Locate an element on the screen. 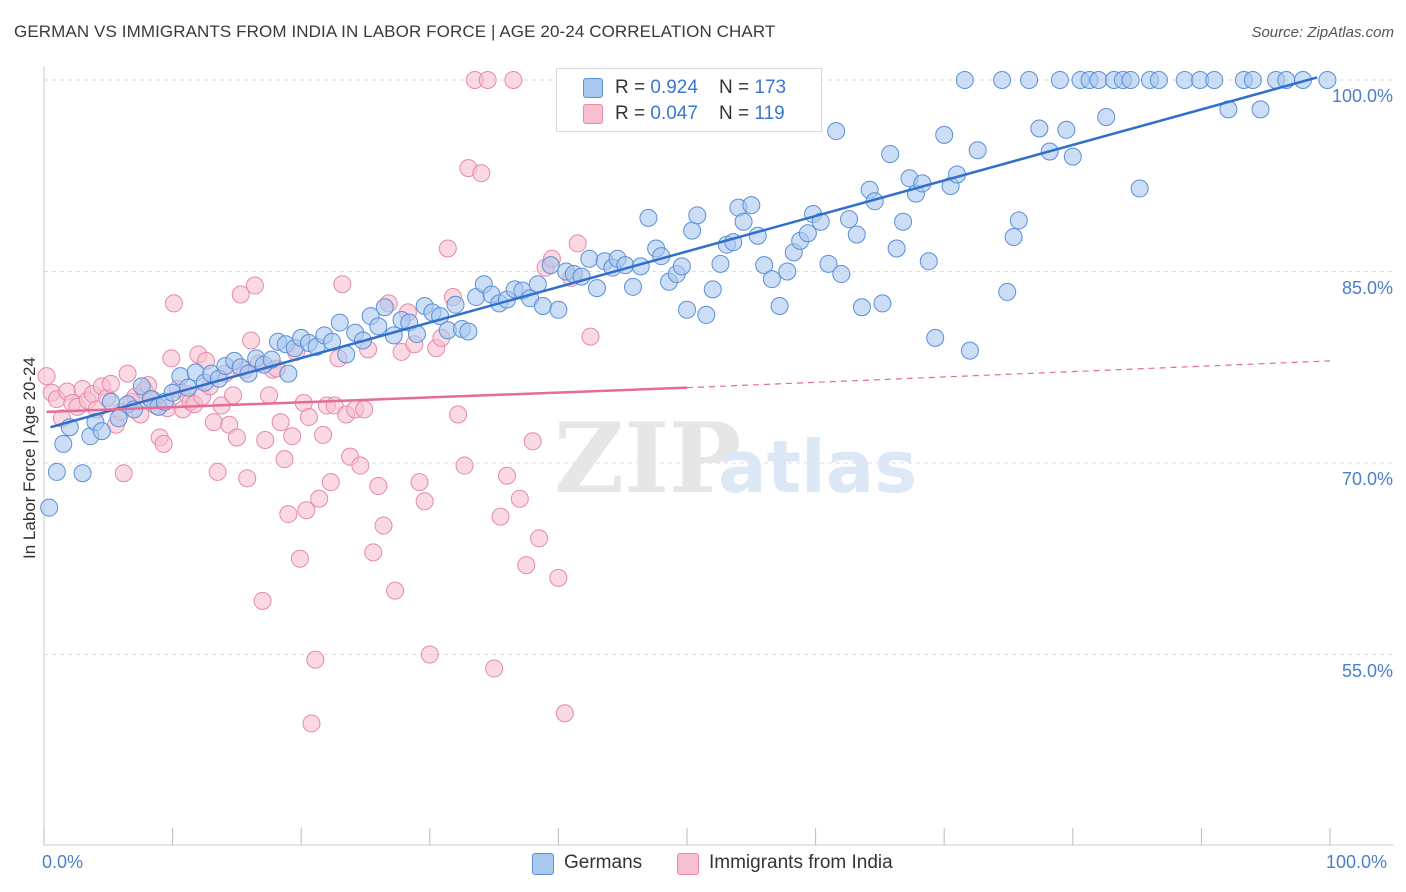  watermark-zip: ZIP is located at coordinates (647, 458).